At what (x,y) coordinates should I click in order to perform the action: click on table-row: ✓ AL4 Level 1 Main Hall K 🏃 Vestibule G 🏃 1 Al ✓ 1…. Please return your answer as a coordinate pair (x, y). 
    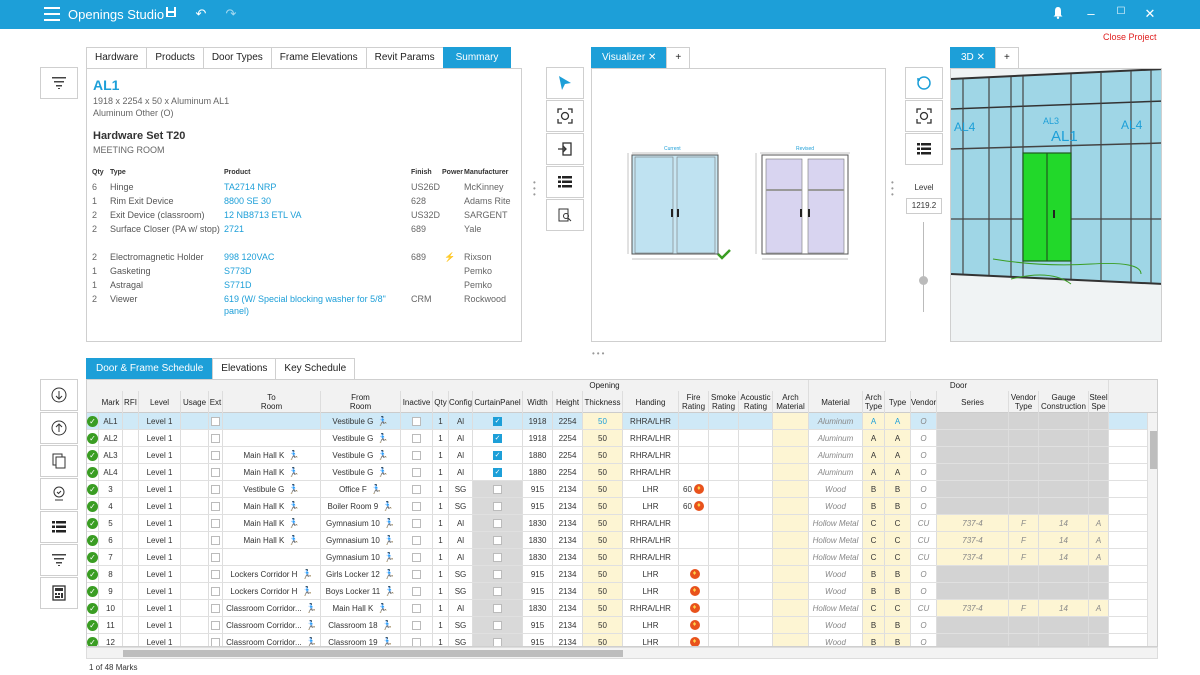
    Looking at the image, I should click on (622, 472).